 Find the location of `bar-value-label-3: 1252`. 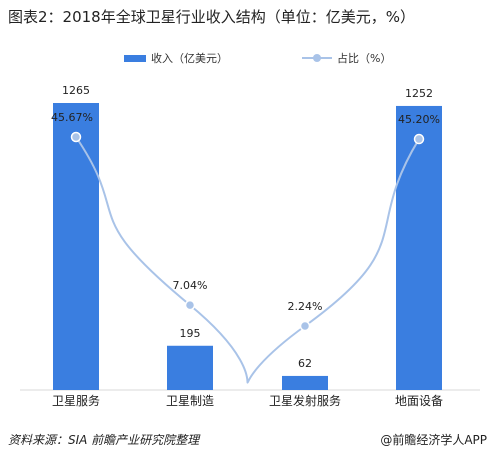

bar-value-label-3: 1252 is located at coordinates (419, 93).